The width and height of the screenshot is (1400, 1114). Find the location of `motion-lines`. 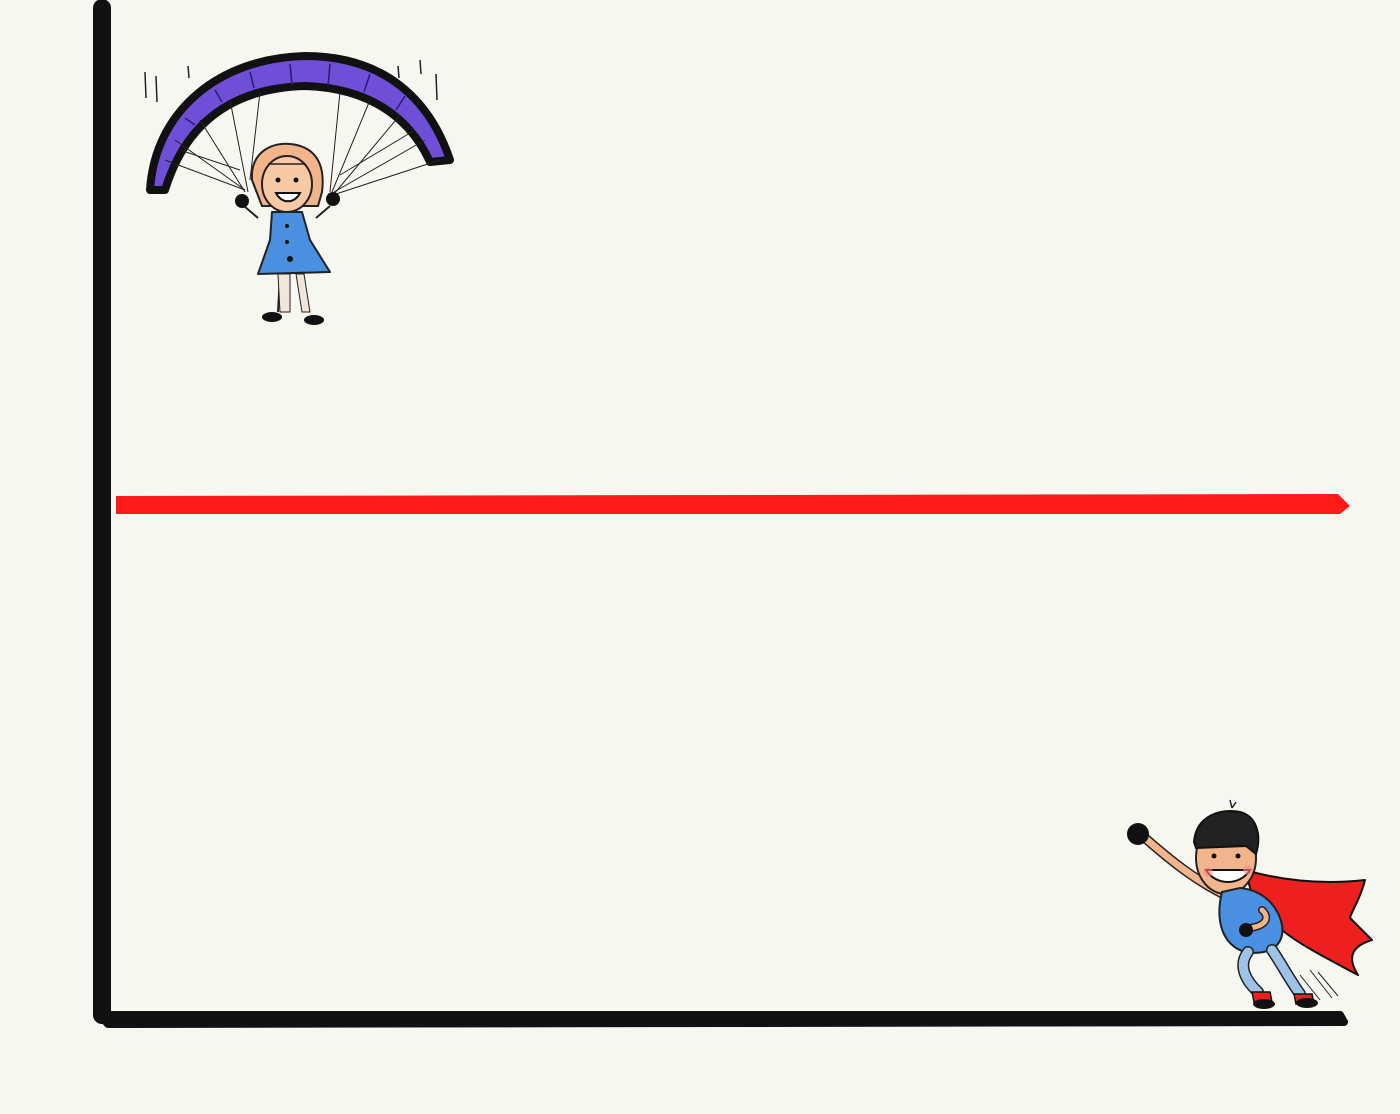

motion-lines is located at coordinates (1319, 985).